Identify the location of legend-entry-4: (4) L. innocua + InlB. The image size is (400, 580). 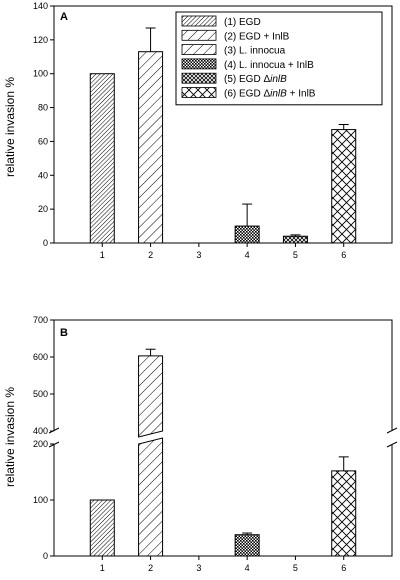
(269, 65).